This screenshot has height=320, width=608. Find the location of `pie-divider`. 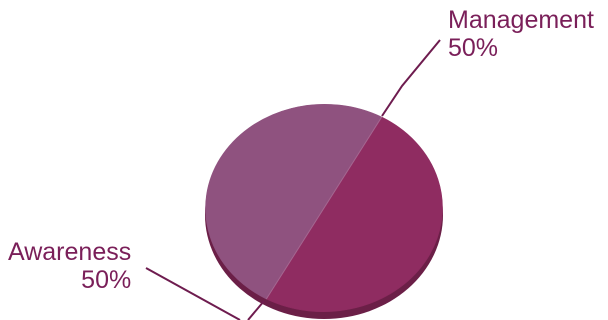

pie-divider is located at coordinates (324, 208).